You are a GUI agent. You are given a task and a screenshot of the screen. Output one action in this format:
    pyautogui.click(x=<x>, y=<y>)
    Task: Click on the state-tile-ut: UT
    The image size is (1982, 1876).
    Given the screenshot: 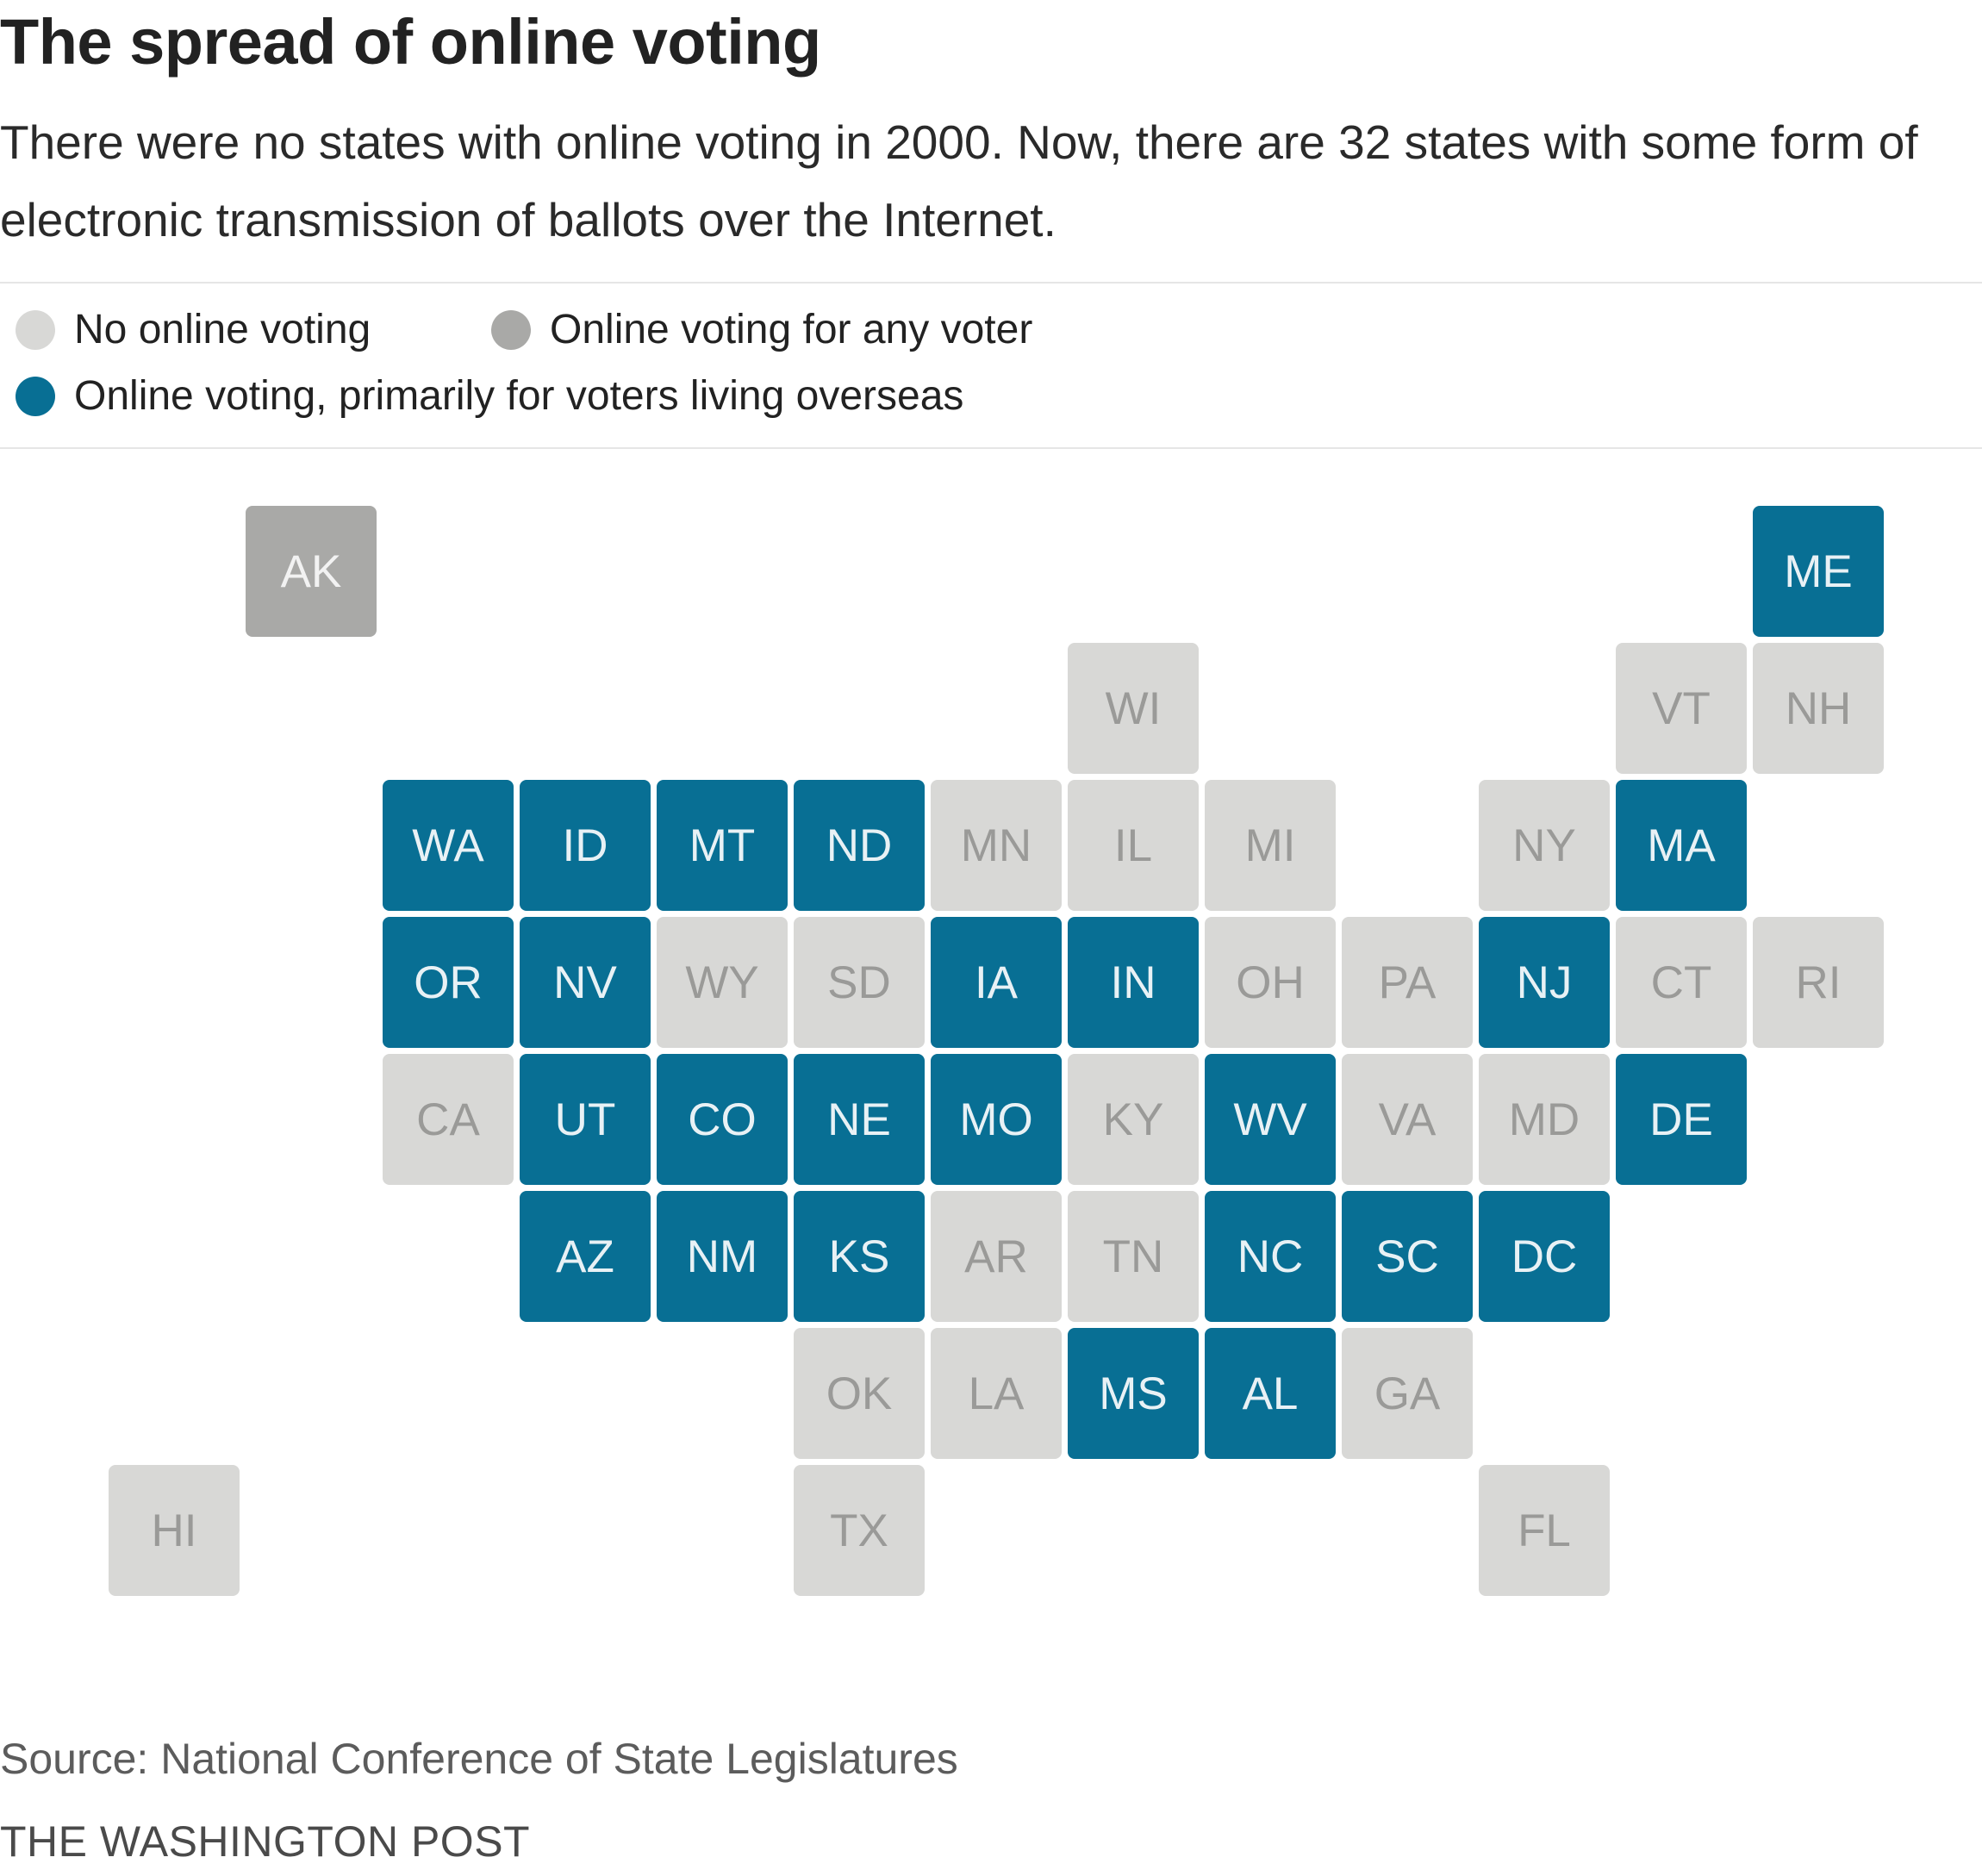 What is the action you would take?
    pyautogui.click(x=585, y=1119)
    